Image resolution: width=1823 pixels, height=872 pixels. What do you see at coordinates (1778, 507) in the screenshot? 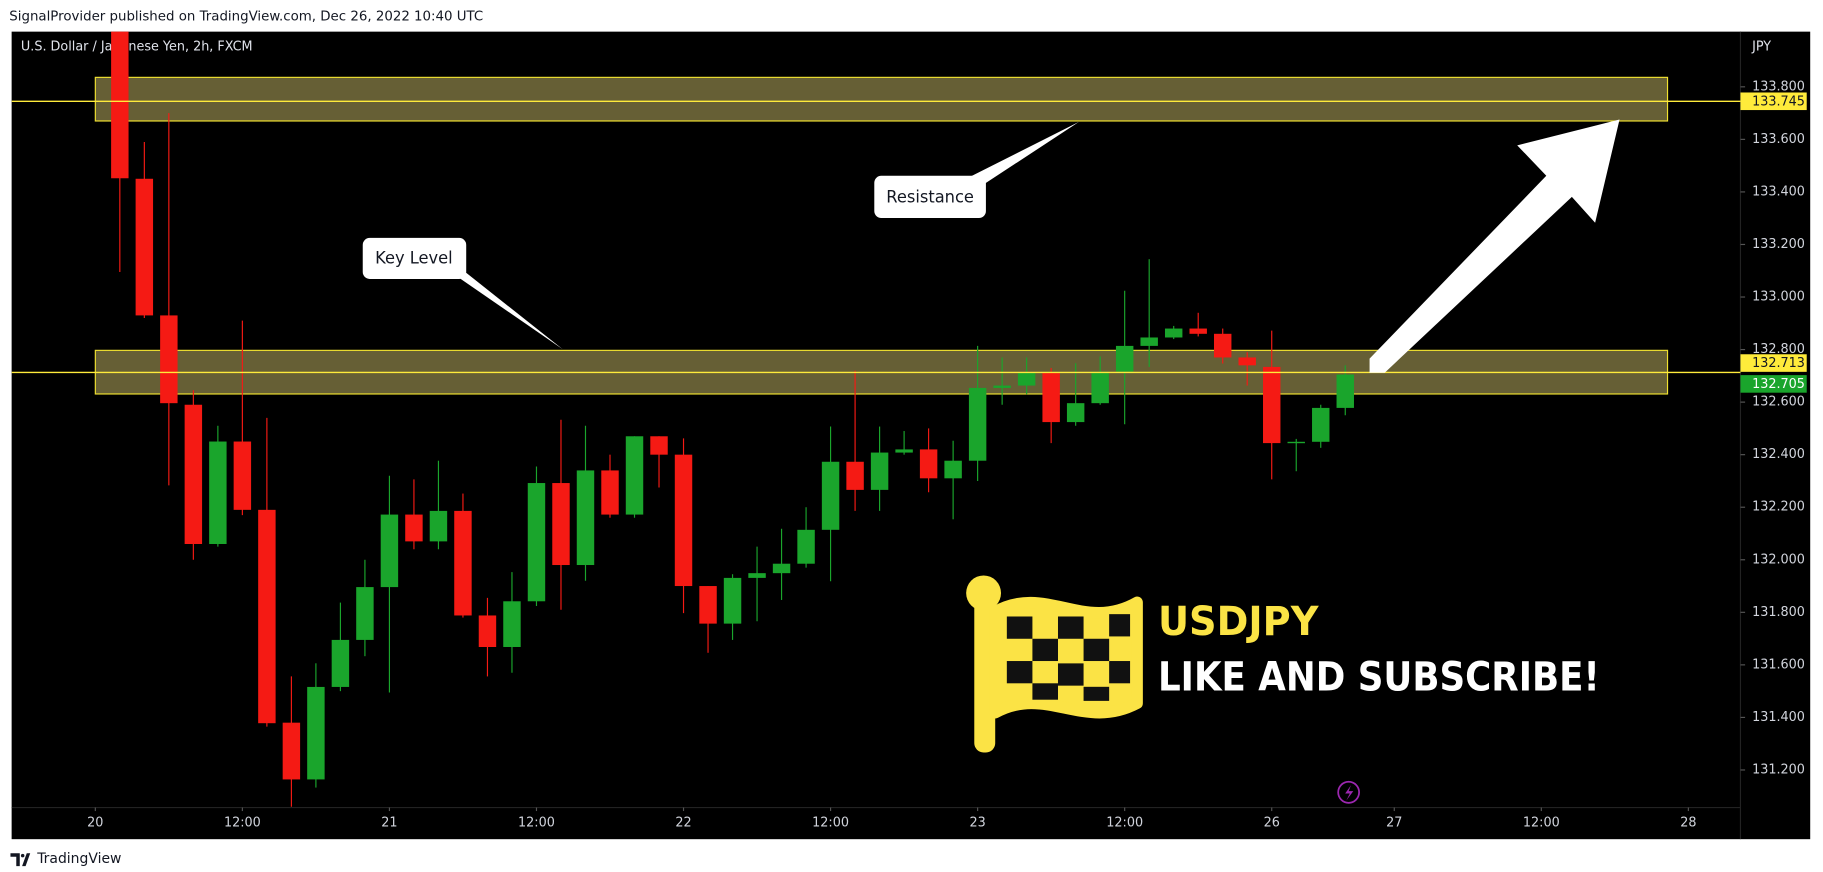
I see `y-tick-label: 132.200` at bounding box center [1778, 507].